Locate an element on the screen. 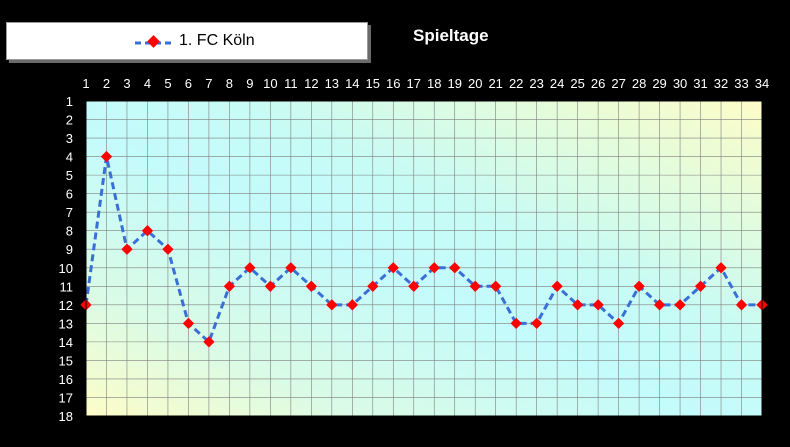  x-tick-label-6: 6 is located at coordinates (188, 83).